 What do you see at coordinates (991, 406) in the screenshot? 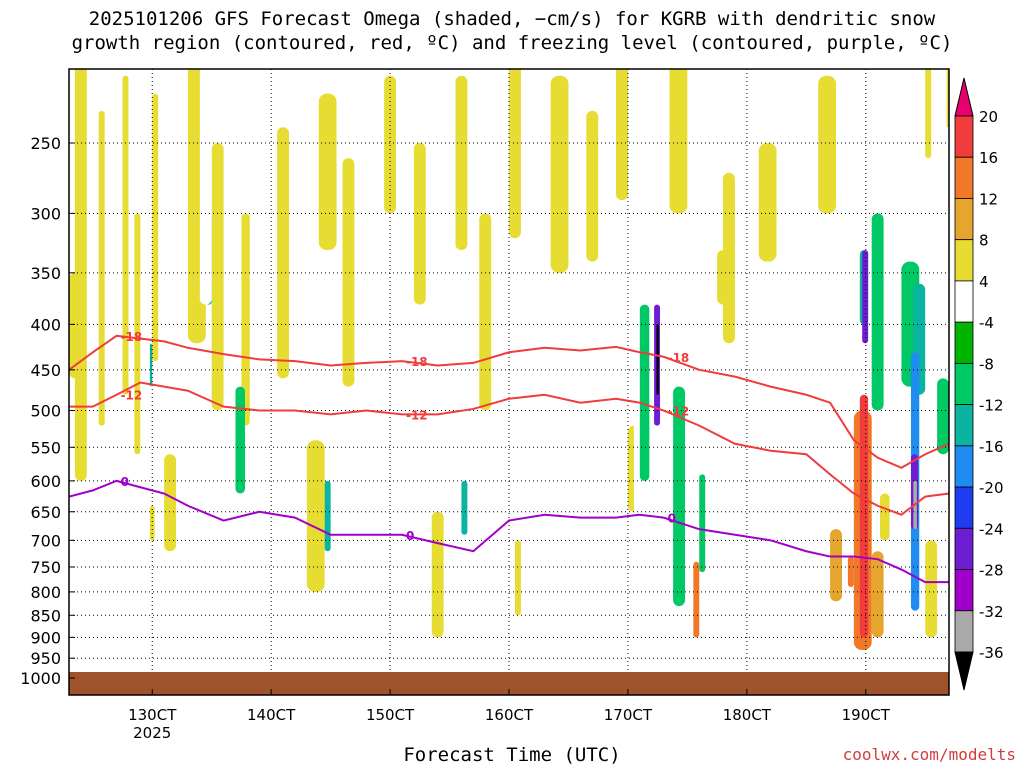
I see `colorbar-label: -12` at bounding box center [991, 406].